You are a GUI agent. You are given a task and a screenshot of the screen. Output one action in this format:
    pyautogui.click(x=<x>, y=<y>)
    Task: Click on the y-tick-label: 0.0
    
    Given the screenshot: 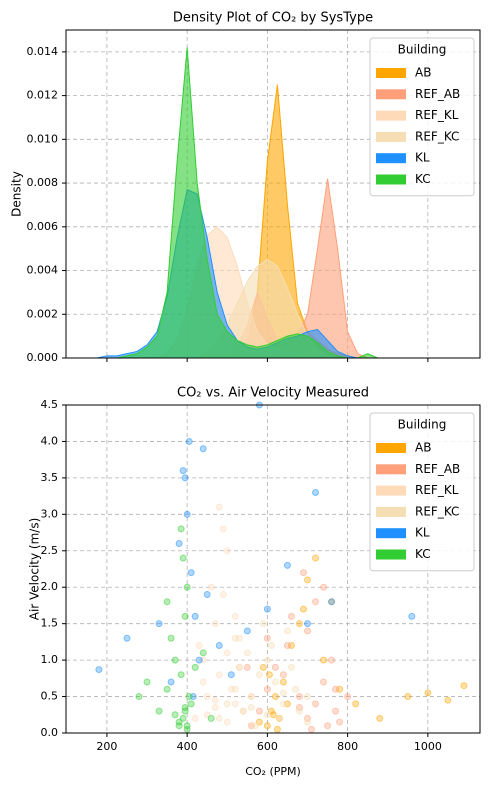 What is the action you would take?
    pyautogui.click(x=50, y=732)
    